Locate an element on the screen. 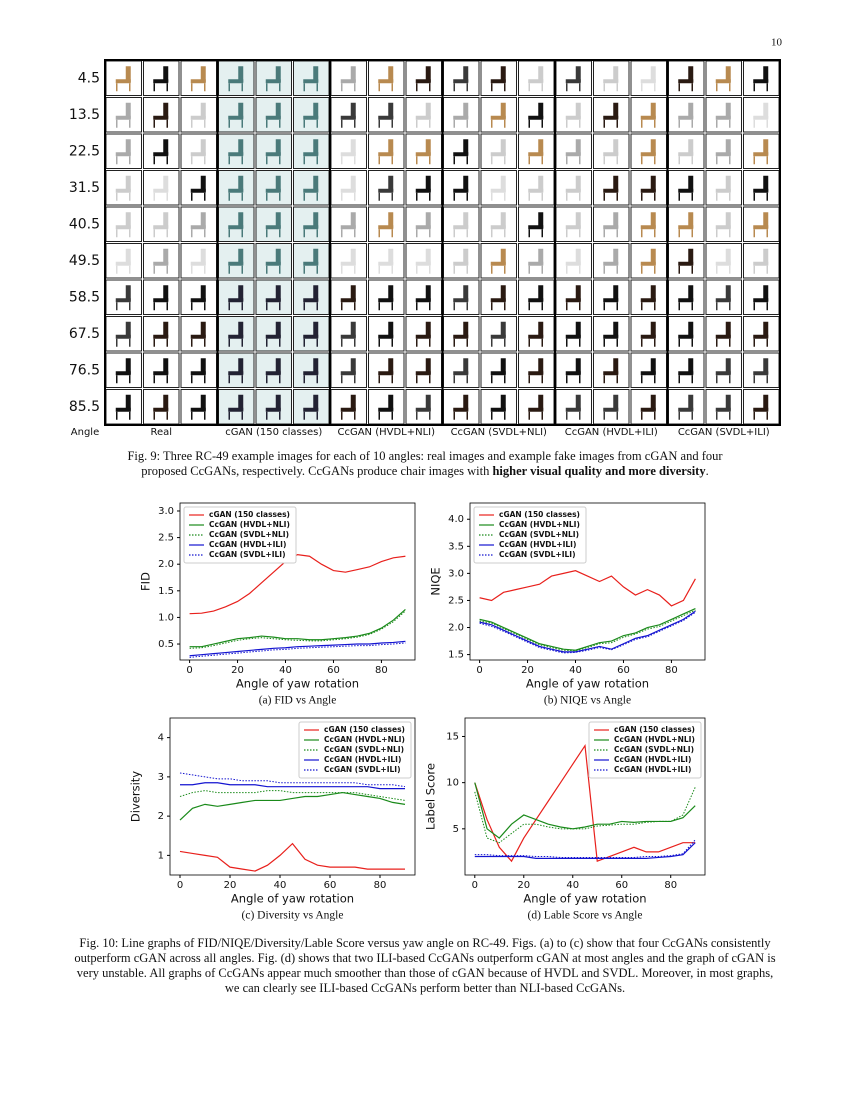 Image resolution: width=850 pixels, height=1100 pixels. x-tick-label: 20 is located at coordinates (527, 670).